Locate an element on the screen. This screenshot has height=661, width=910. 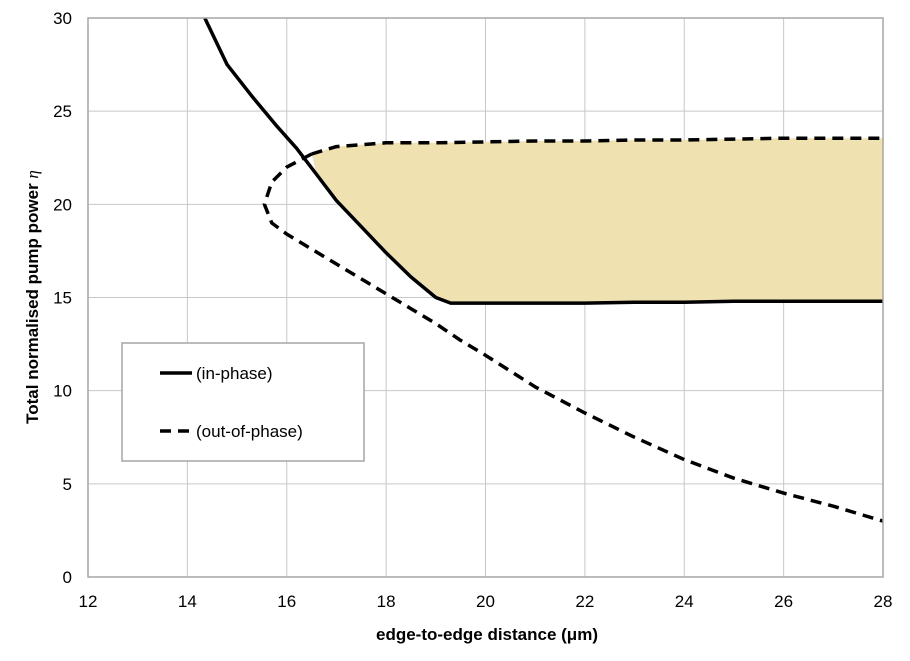
y-axis-title: Total normalised pump power η is located at coordinates (32, 297).